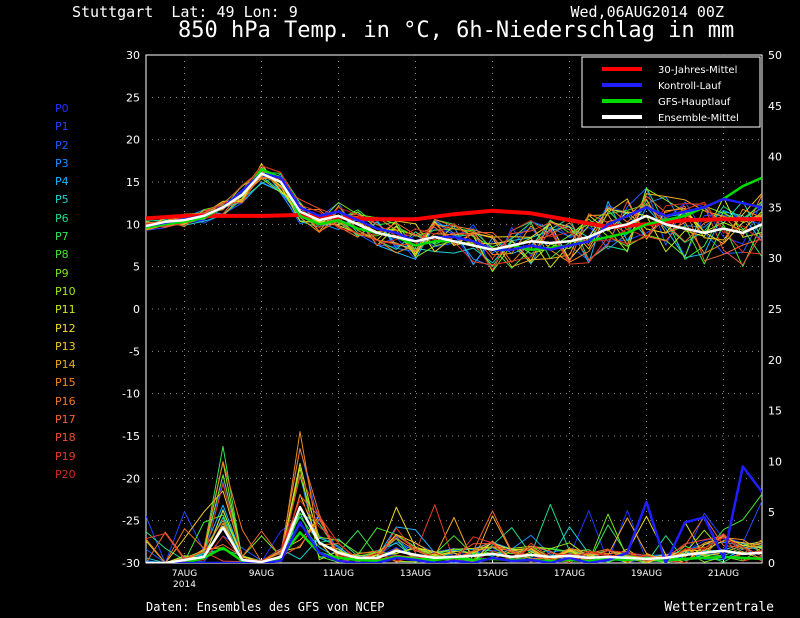 The width and height of the screenshot is (800, 618). Describe the element at coordinates (62, 145) in the screenshot. I see `ensemble-member-label: P2` at that location.